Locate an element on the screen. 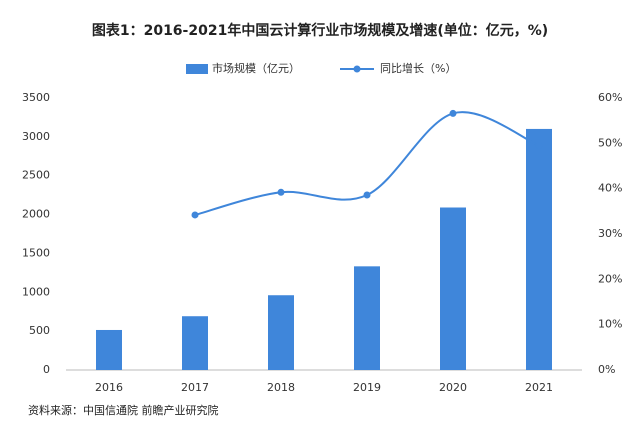 This screenshot has height=436, width=640. y-tick-label: 1500 is located at coordinates (36, 252).